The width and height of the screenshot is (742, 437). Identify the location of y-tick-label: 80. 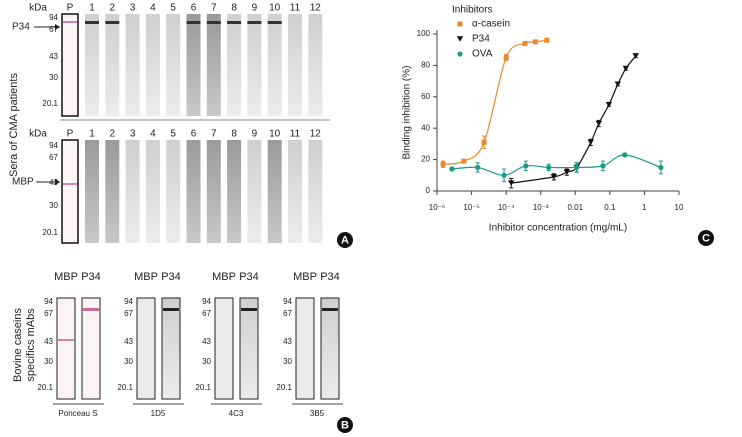
(425, 65).